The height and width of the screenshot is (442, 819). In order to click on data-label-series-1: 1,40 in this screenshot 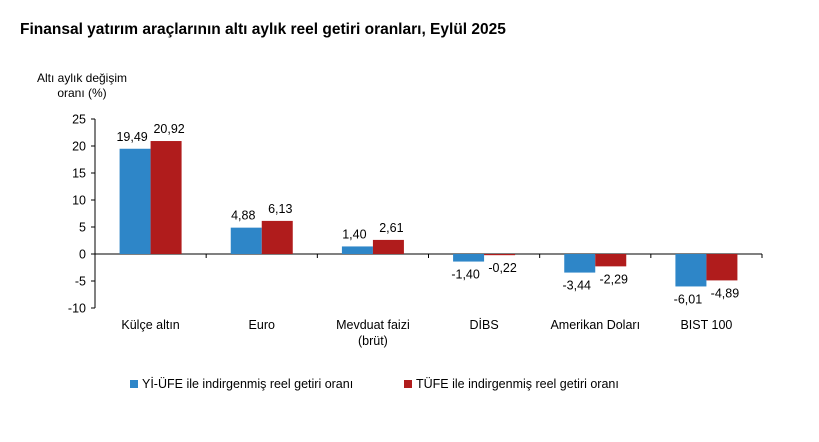, I will do `click(354, 234)`.